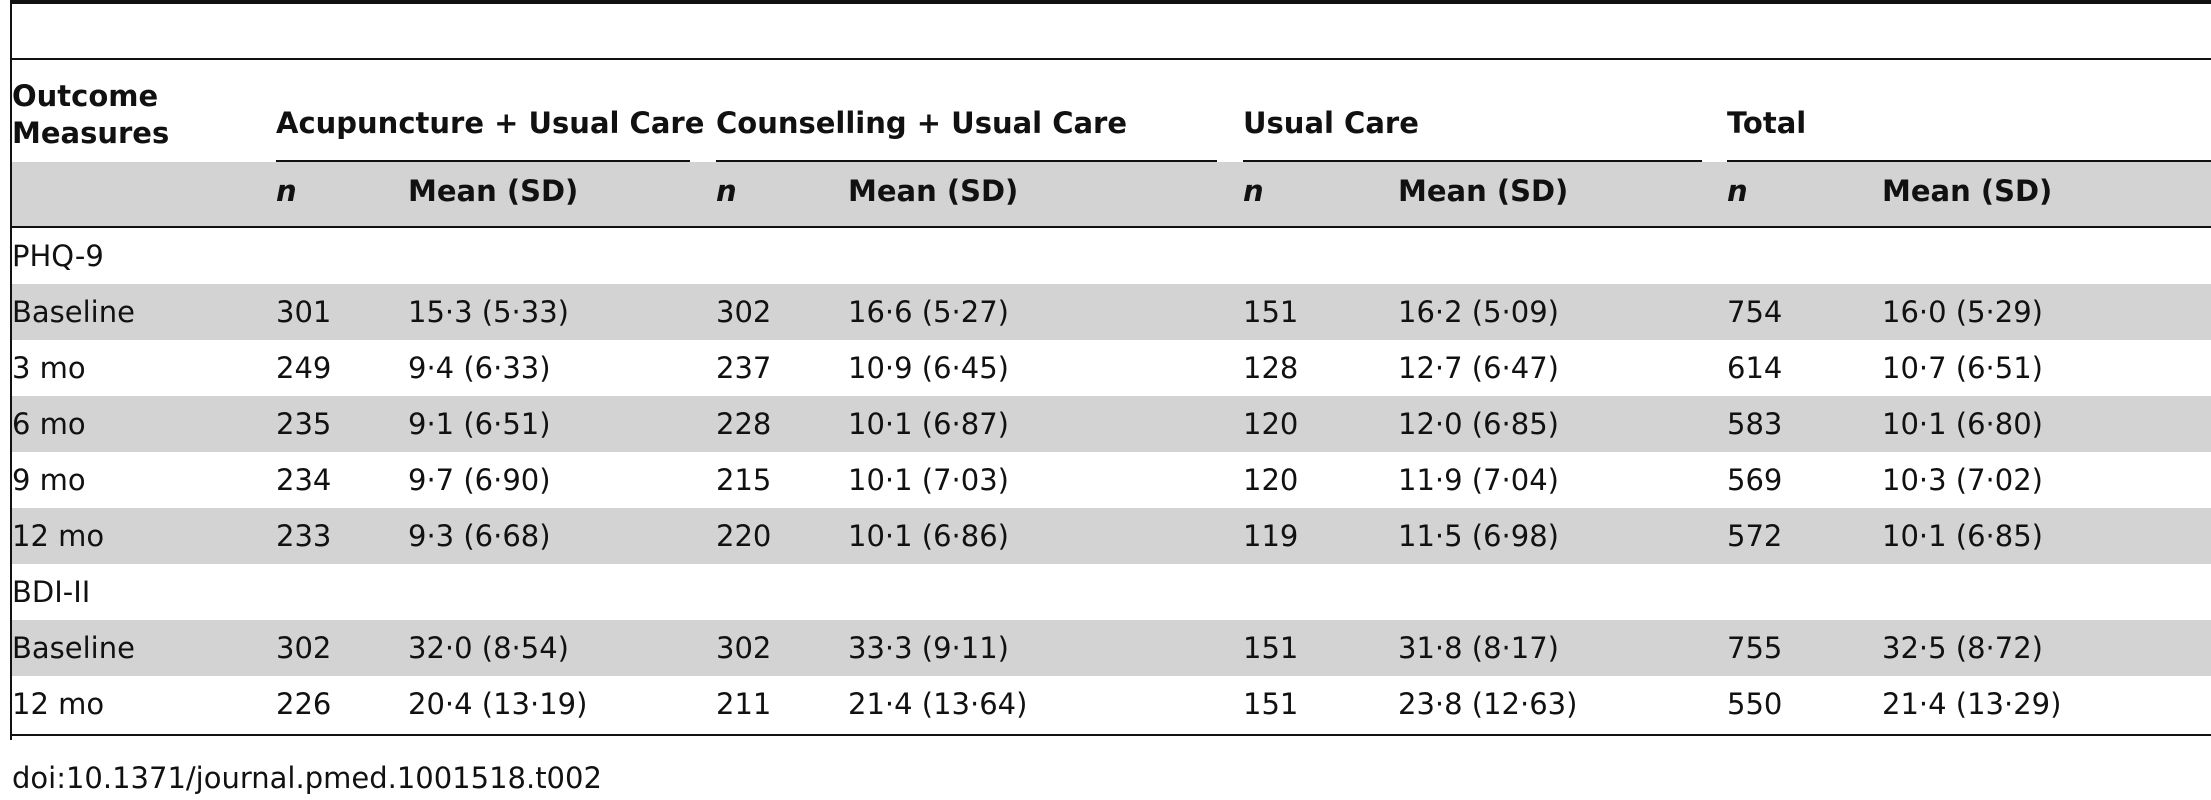 The image size is (2211, 800). What do you see at coordinates (479, 536) in the screenshot?
I see `table-cell: 9·3 (6·68)` at bounding box center [479, 536].